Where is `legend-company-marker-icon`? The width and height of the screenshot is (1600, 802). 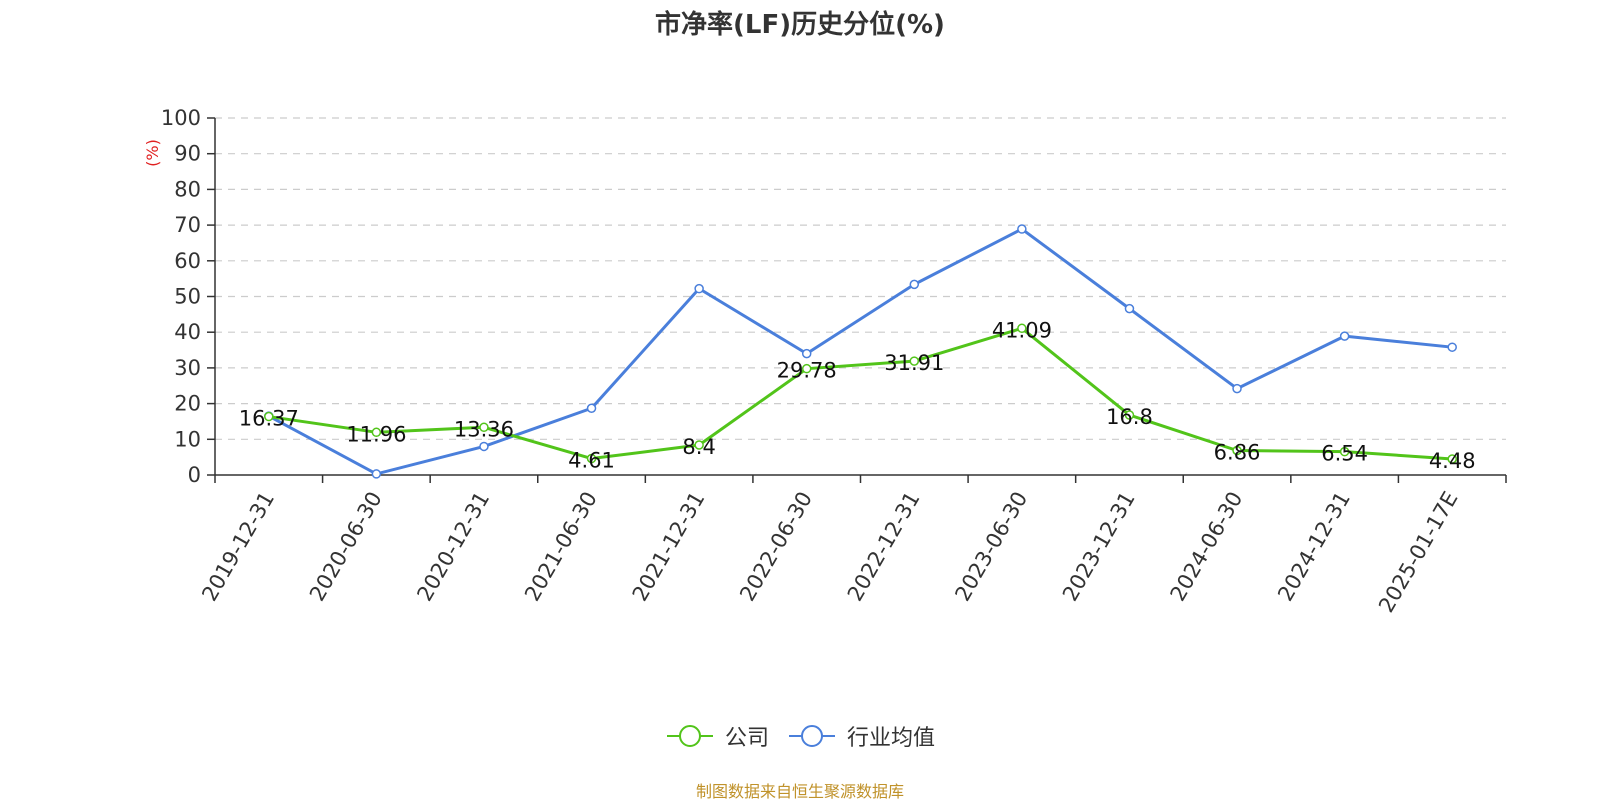
legend-company-marker-icon is located at coordinates (689, 736).